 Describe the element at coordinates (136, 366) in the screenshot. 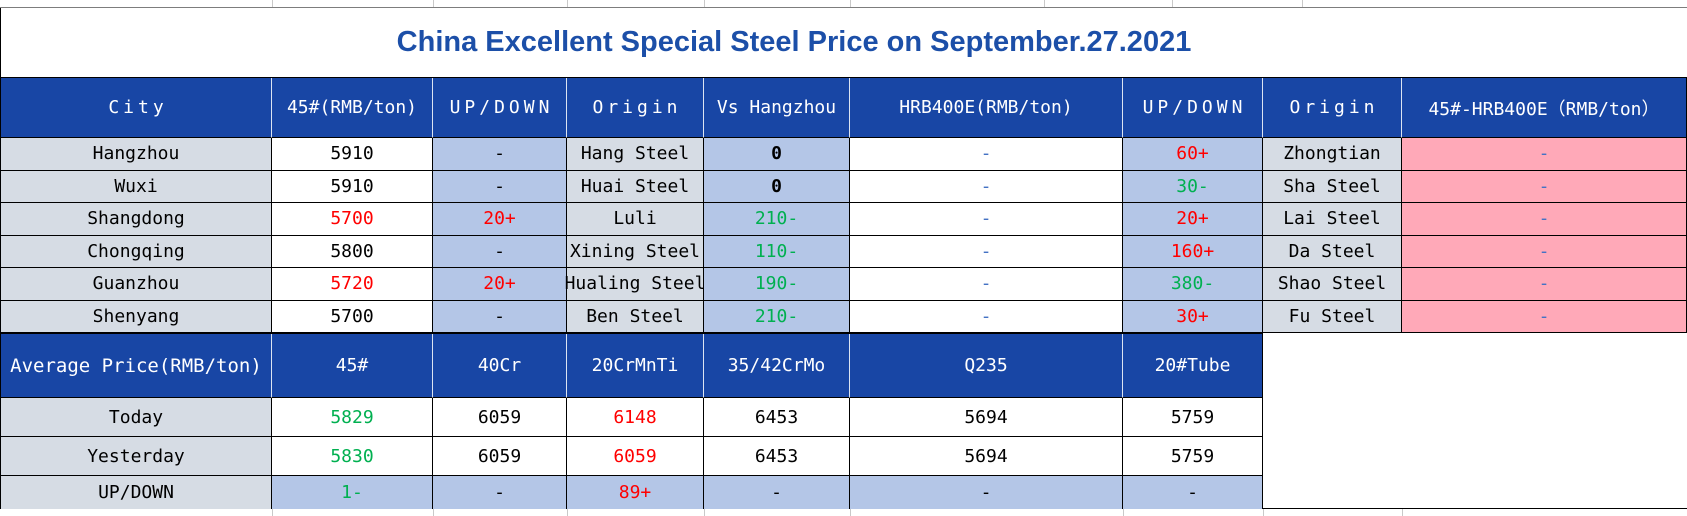

I see `column-header-average-price: Average Price(RMB/ton)` at that location.